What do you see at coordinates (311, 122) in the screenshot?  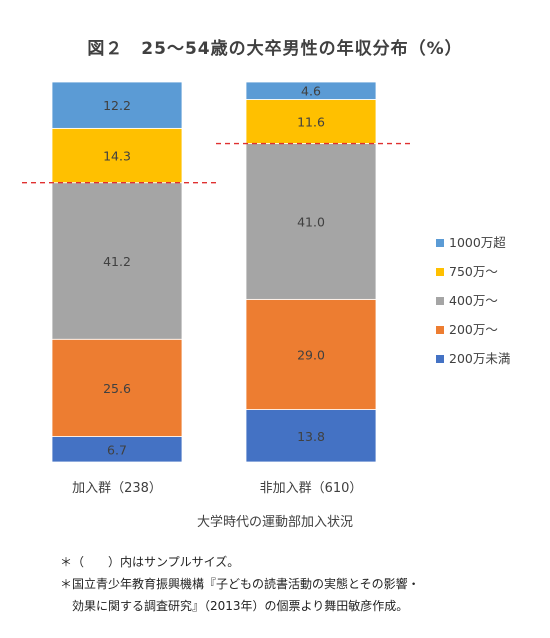 I see `data-label-1-3: 11.6` at bounding box center [311, 122].